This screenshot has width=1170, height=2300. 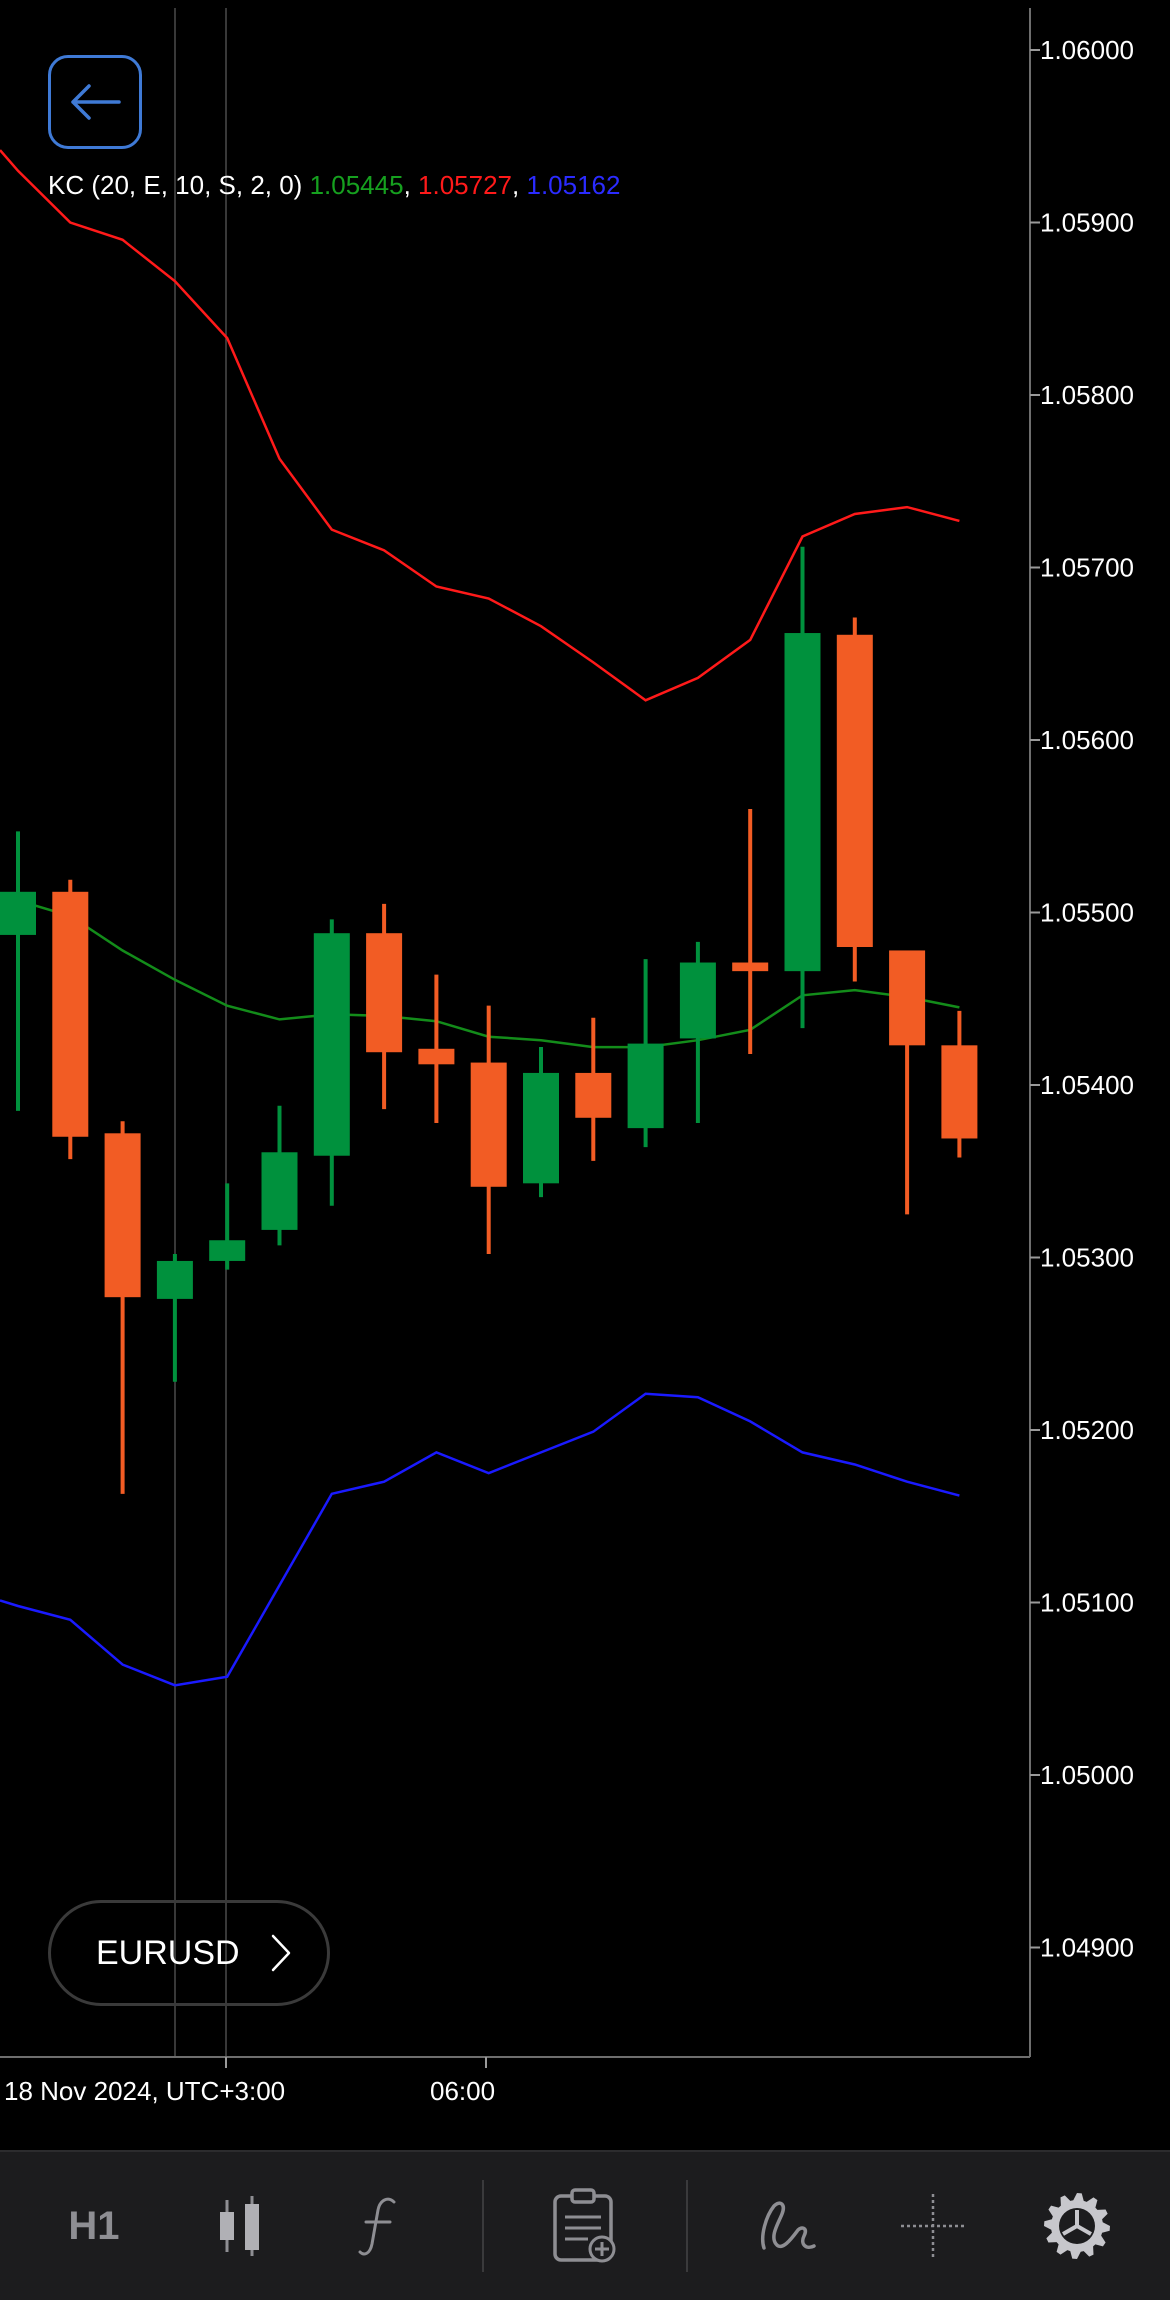 What do you see at coordinates (1087, 1430) in the screenshot?
I see `price-axis-label: 1.05200` at bounding box center [1087, 1430].